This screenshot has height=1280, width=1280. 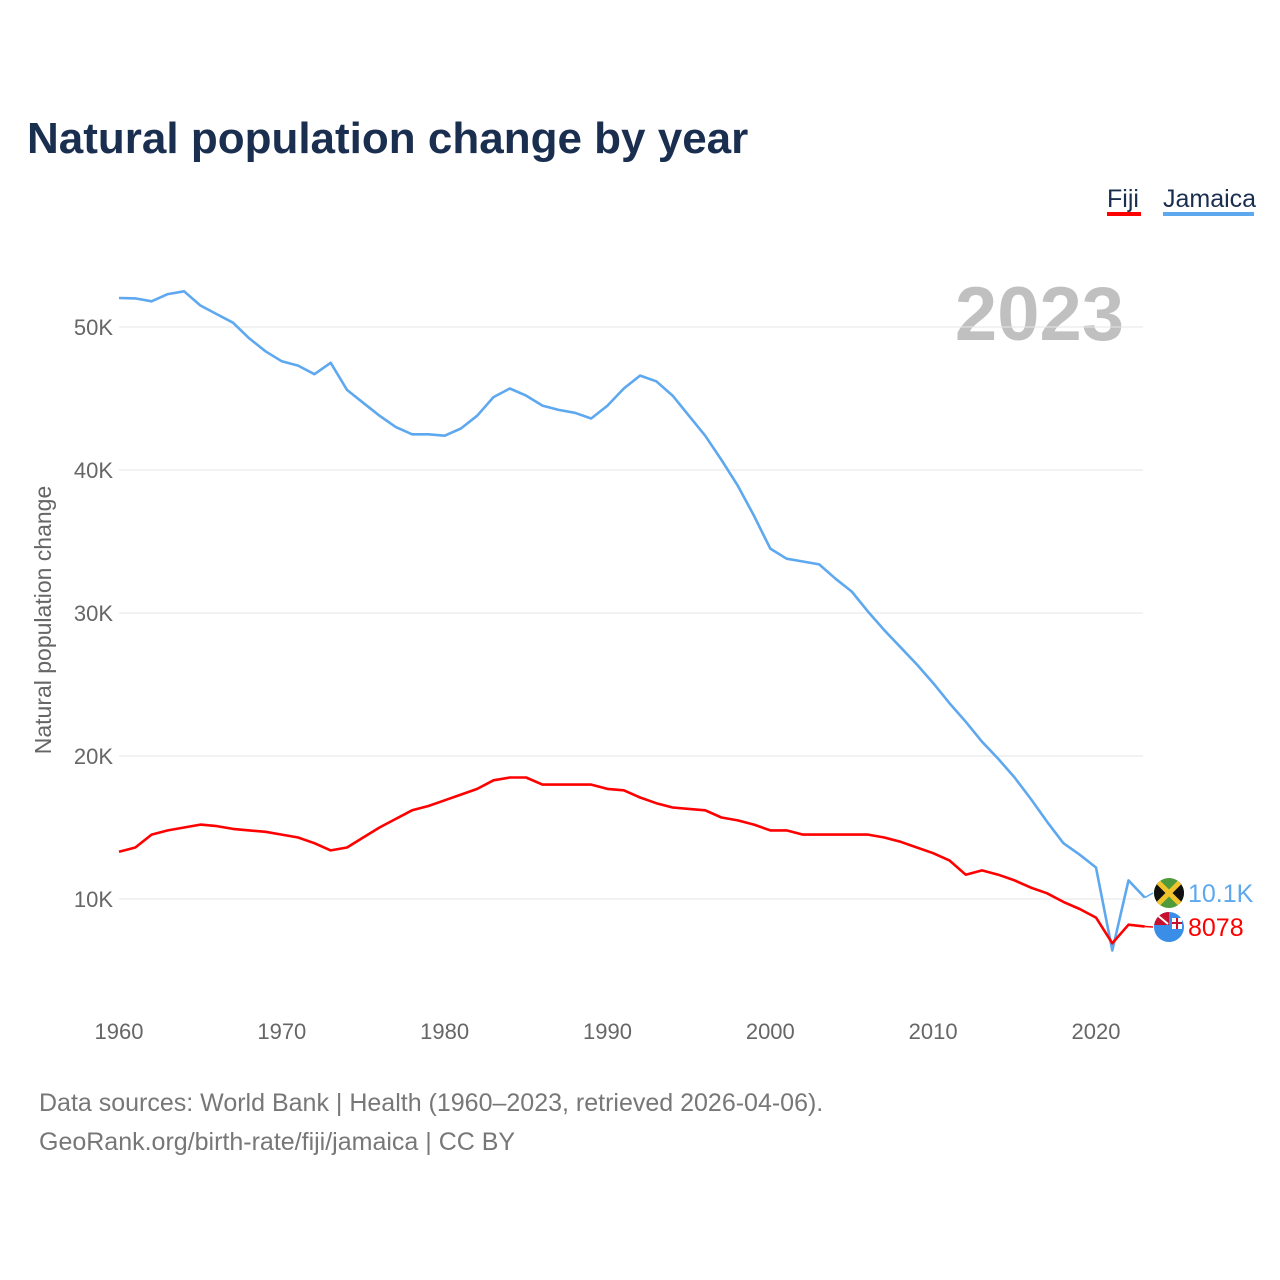 What do you see at coordinates (444, 1031) in the screenshot?
I see `x-tick-label: 1980` at bounding box center [444, 1031].